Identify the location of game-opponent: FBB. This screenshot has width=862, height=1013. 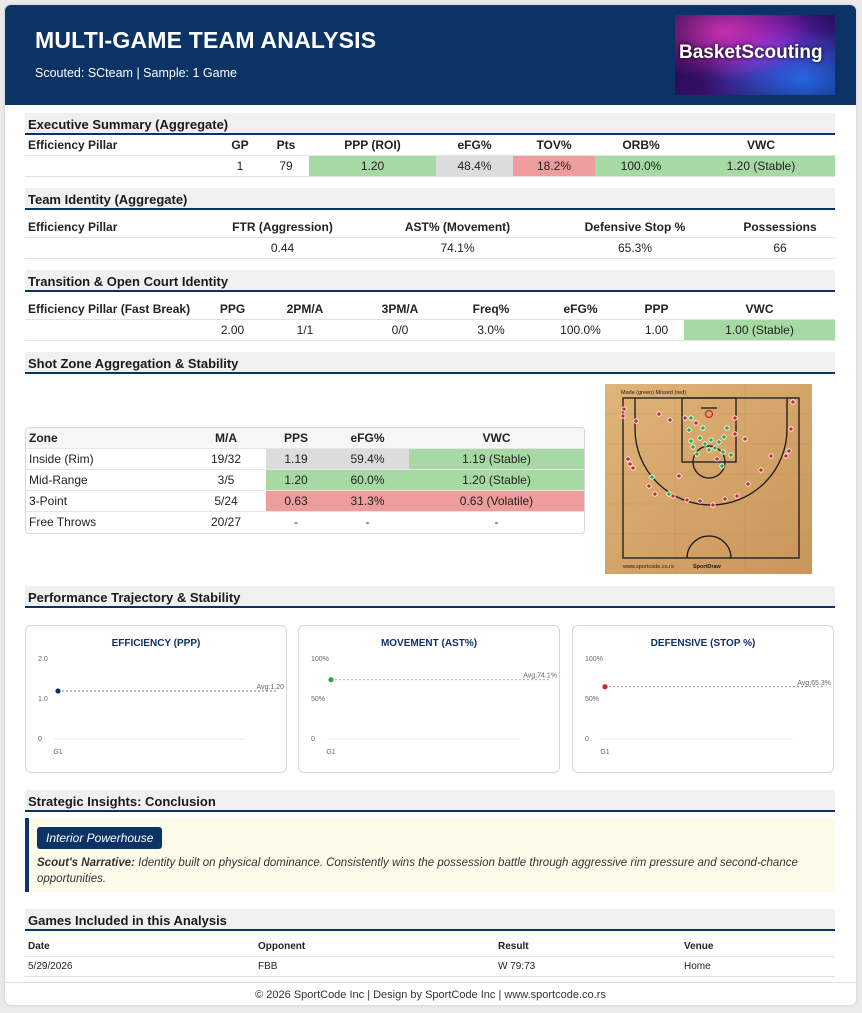
(268, 966).